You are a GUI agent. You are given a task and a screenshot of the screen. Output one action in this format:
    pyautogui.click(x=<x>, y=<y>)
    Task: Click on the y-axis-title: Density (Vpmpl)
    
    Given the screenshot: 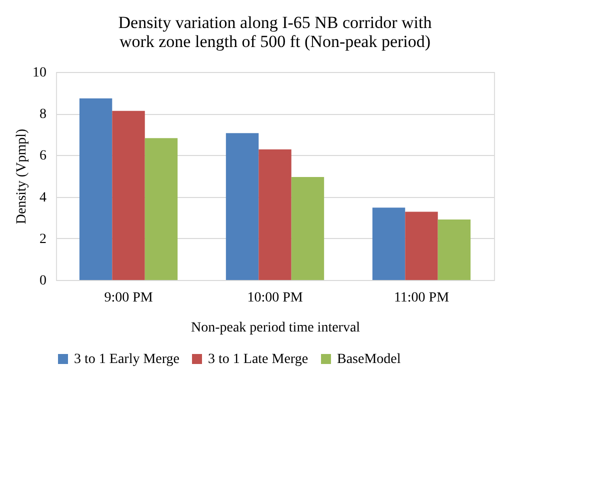 What is the action you would take?
    pyautogui.click(x=22, y=176)
    